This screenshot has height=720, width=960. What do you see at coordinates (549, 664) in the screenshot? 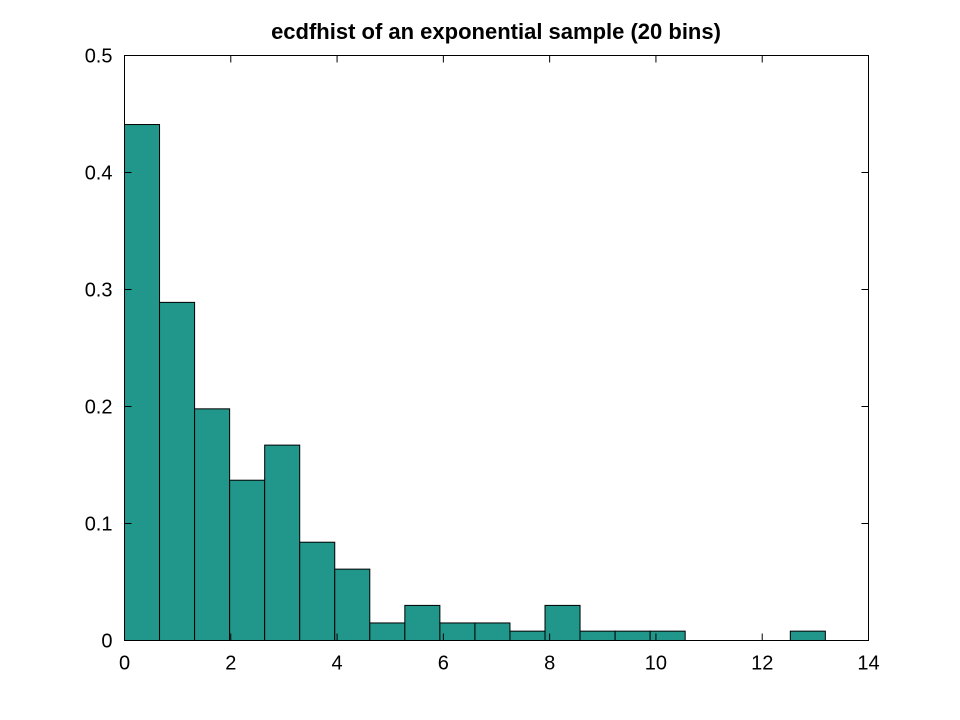
I see `x-tick-label: 8` at bounding box center [549, 664].